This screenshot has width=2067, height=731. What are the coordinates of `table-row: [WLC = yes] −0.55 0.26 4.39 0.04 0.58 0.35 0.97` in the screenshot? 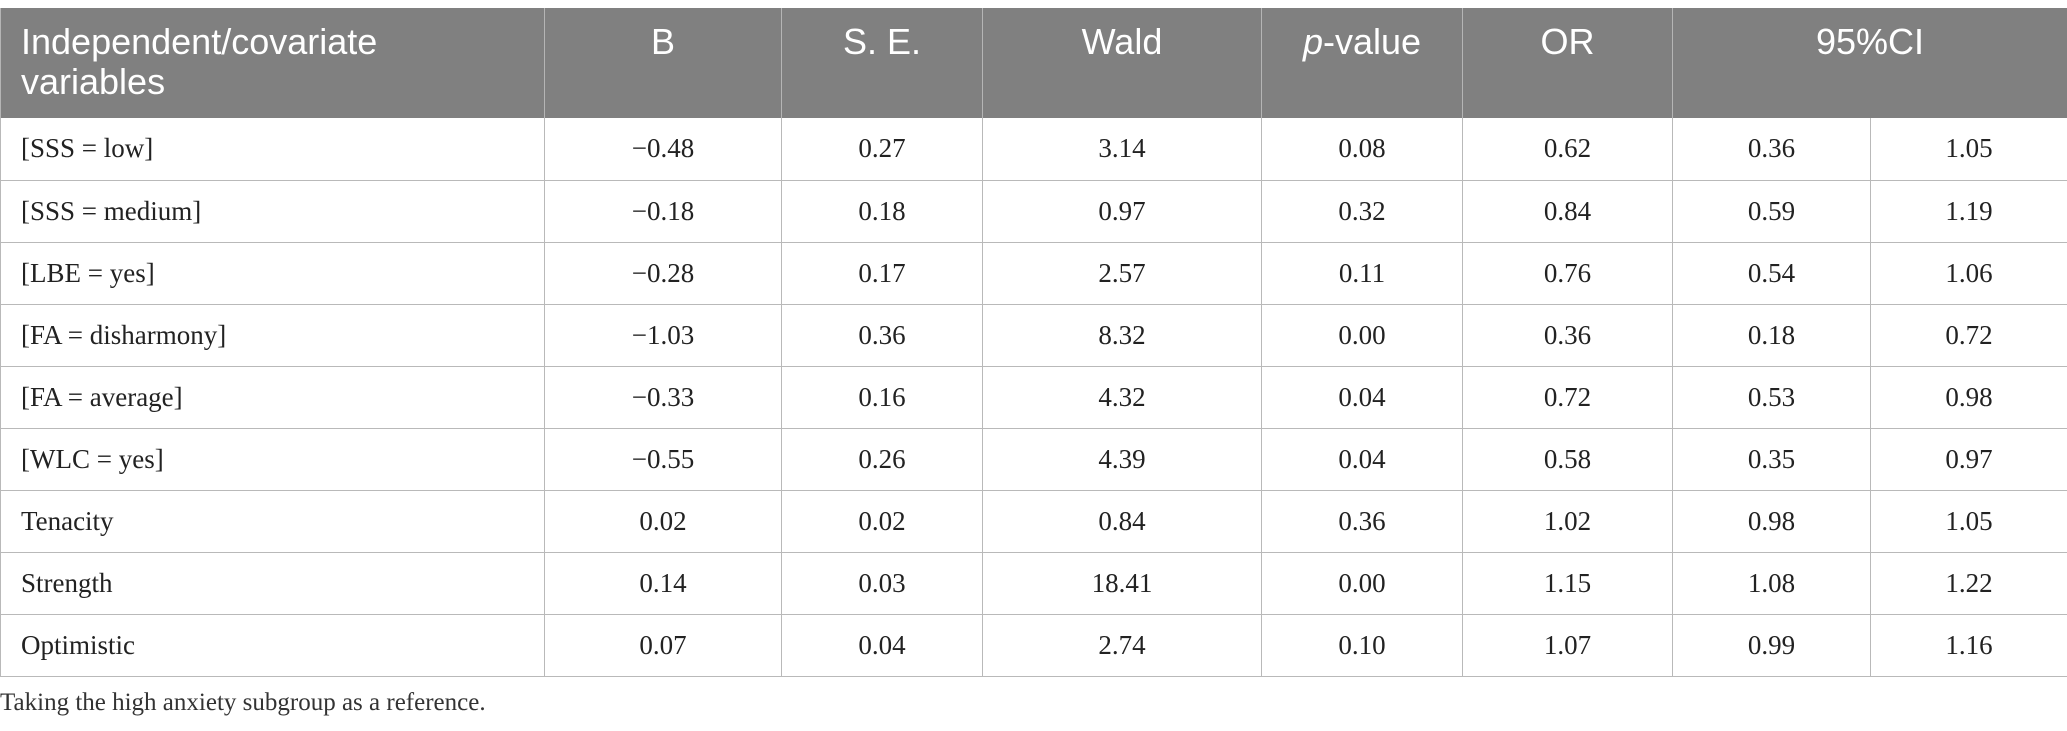 It's located at (1033, 459).